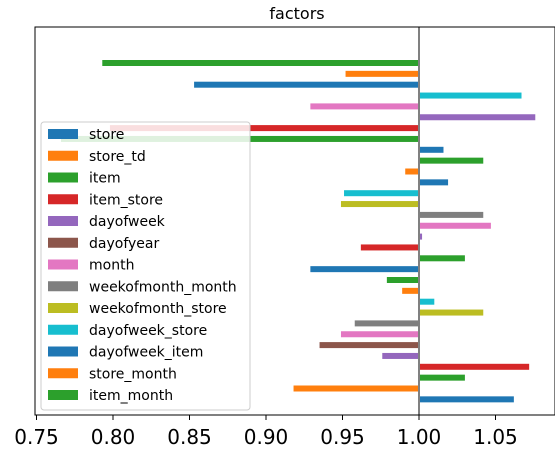 The width and height of the screenshot is (555, 452). Describe the element at coordinates (63, 286) in the screenshot. I see `legend-swatch-weekofmonth_month` at that location.